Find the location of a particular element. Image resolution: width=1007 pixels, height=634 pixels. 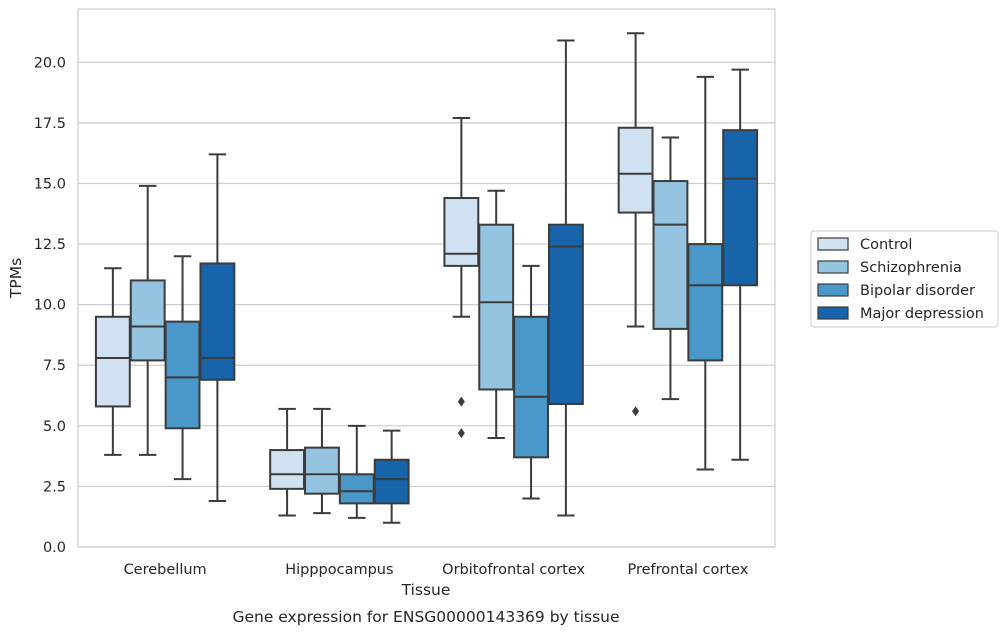

x-tick-label: Prefrontal cortex is located at coordinates (687, 570).